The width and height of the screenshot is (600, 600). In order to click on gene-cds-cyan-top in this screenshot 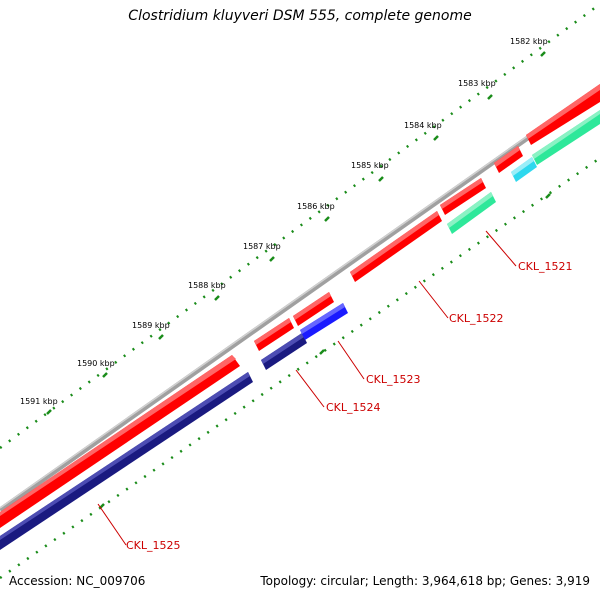, I will do `click(522, 166)`.